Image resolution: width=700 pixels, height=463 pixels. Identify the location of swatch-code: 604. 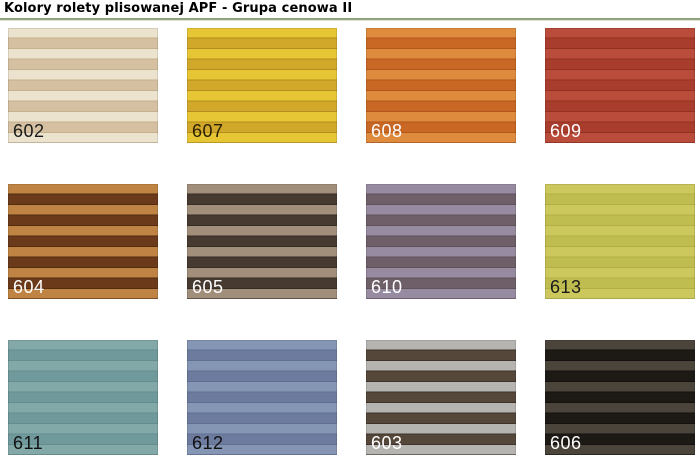
(29, 287).